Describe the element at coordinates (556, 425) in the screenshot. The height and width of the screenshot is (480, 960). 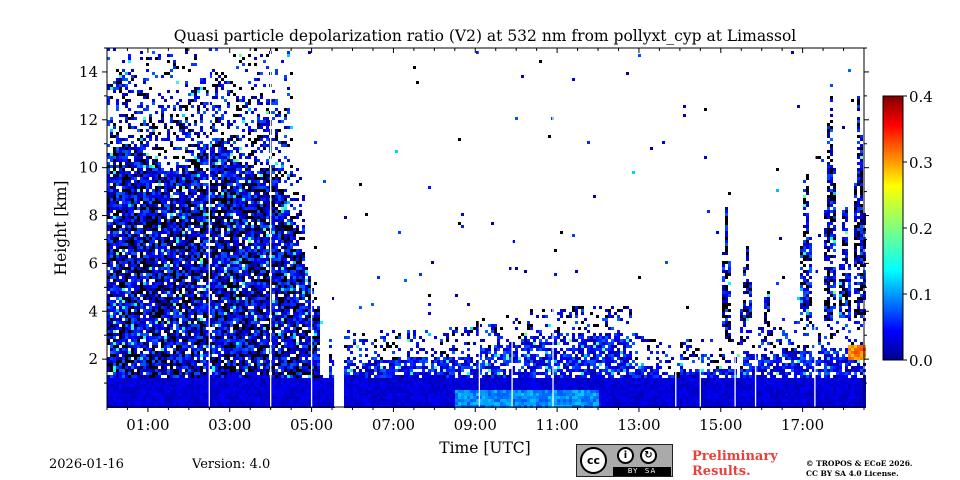
I see `x-tick-label: 11:00` at that location.